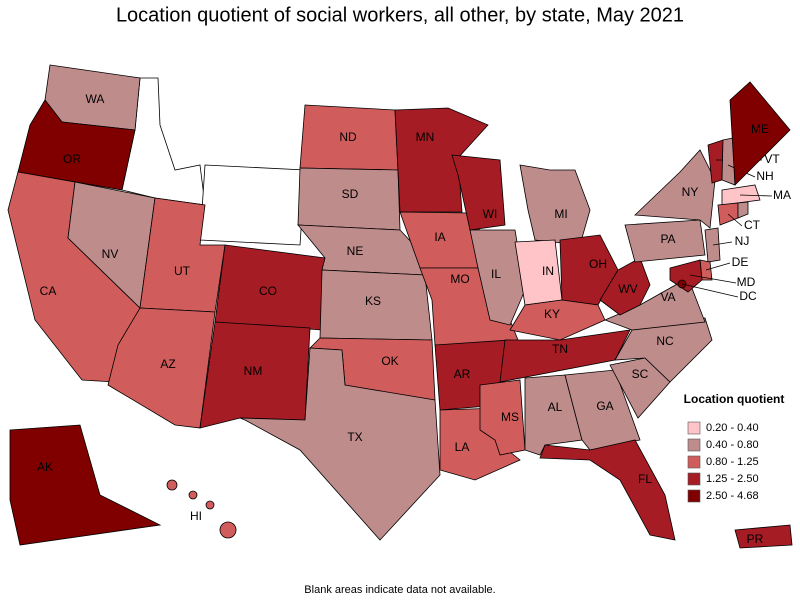 The image size is (800, 600). Describe the element at coordinates (354, 437) in the screenshot. I see `state-label: TX` at that location.